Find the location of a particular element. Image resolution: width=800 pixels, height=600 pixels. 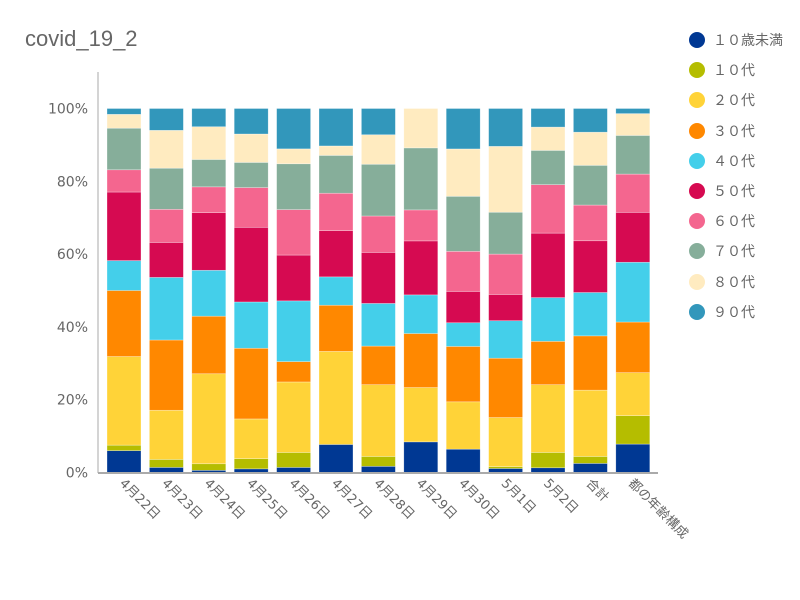

legend-item: ５０代 is located at coordinates (736, 191).